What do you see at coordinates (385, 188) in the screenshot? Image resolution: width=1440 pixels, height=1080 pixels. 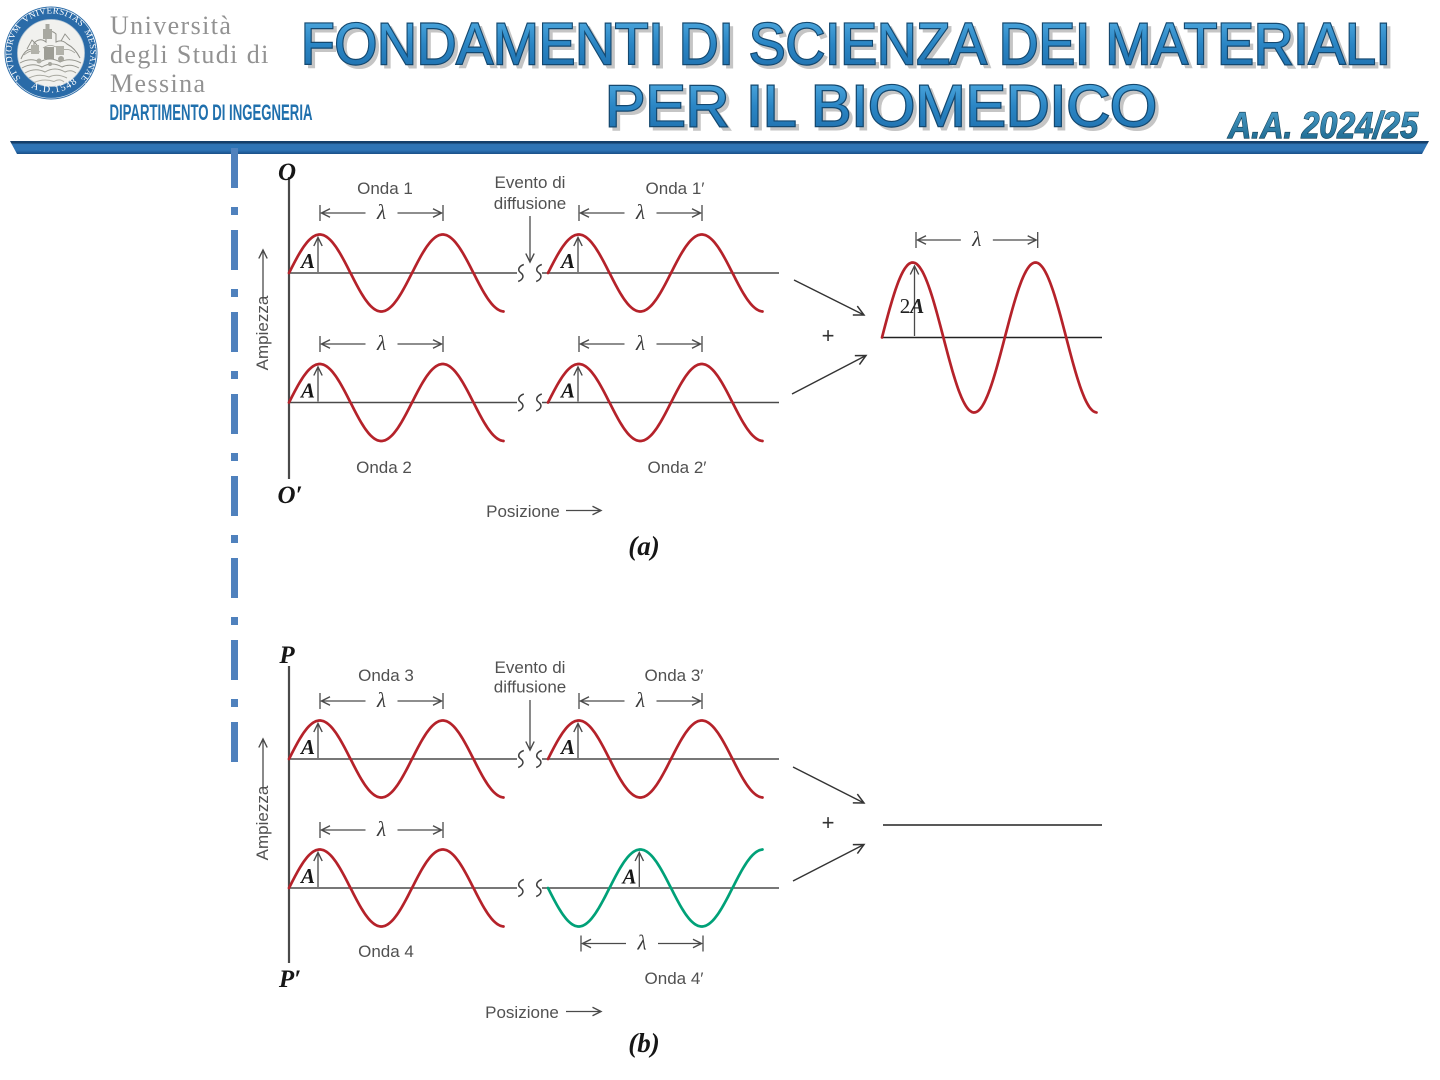 I see `svg-text: Onda 1` at bounding box center [385, 188].